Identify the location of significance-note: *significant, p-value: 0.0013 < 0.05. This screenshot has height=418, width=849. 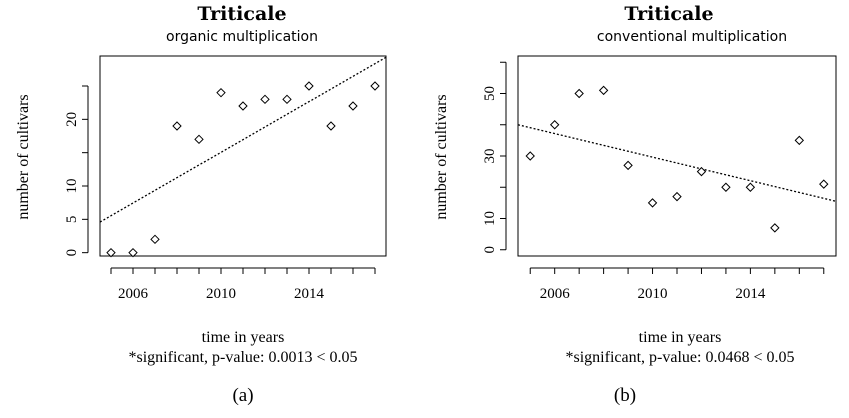
(243, 357).